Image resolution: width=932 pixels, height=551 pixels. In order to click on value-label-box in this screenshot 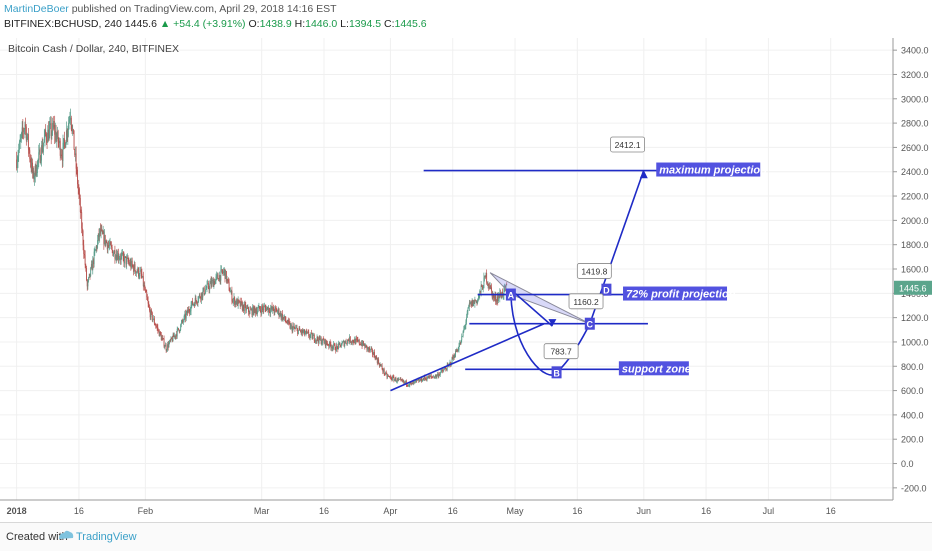, I will do `click(561, 351)`.